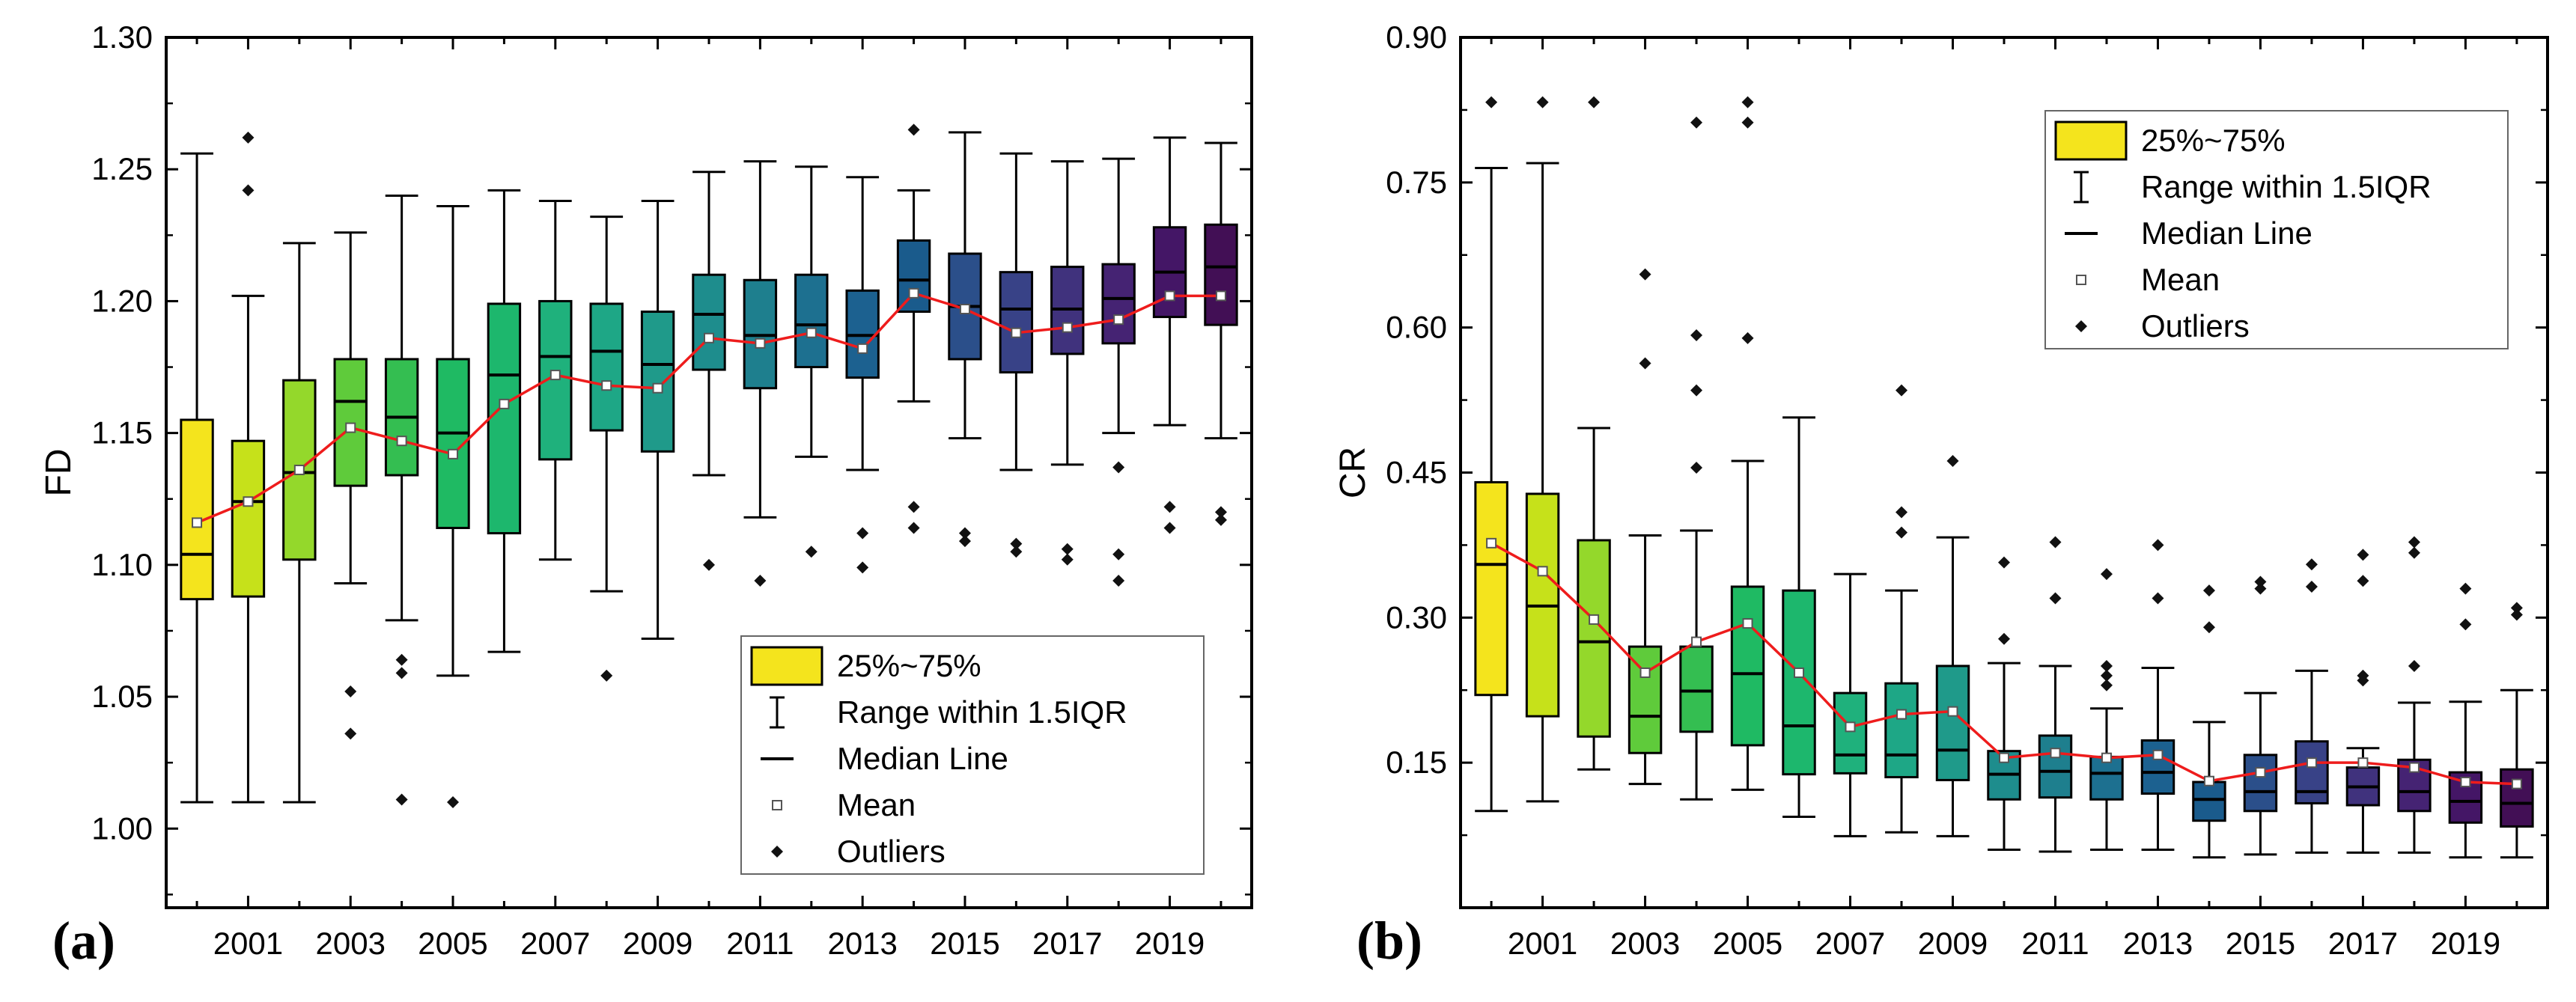 This screenshot has height=1002, width=2576. What do you see at coordinates (122, 432) in the screenshot?
I see `y-tick-label: 1.15` at bounding box center [122, 432].